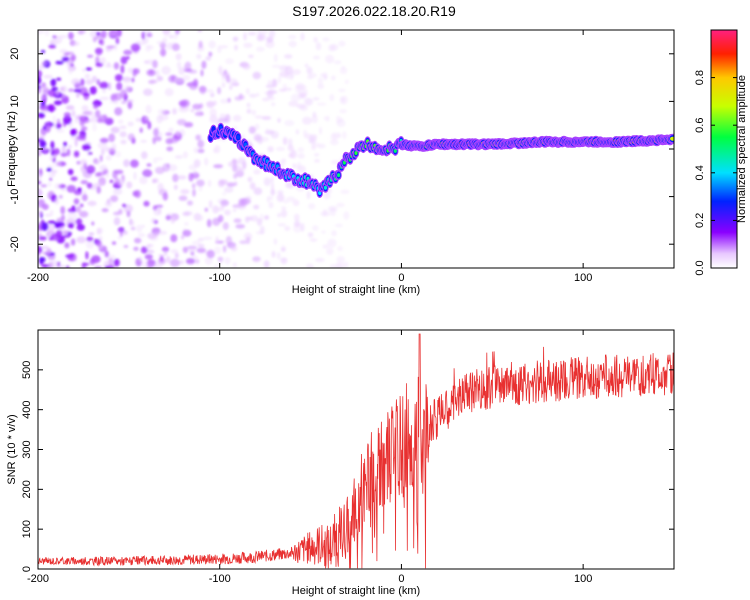 The height and width of the screenshot is (600, 750). I want to click on ridge-core, so click(238, 137).